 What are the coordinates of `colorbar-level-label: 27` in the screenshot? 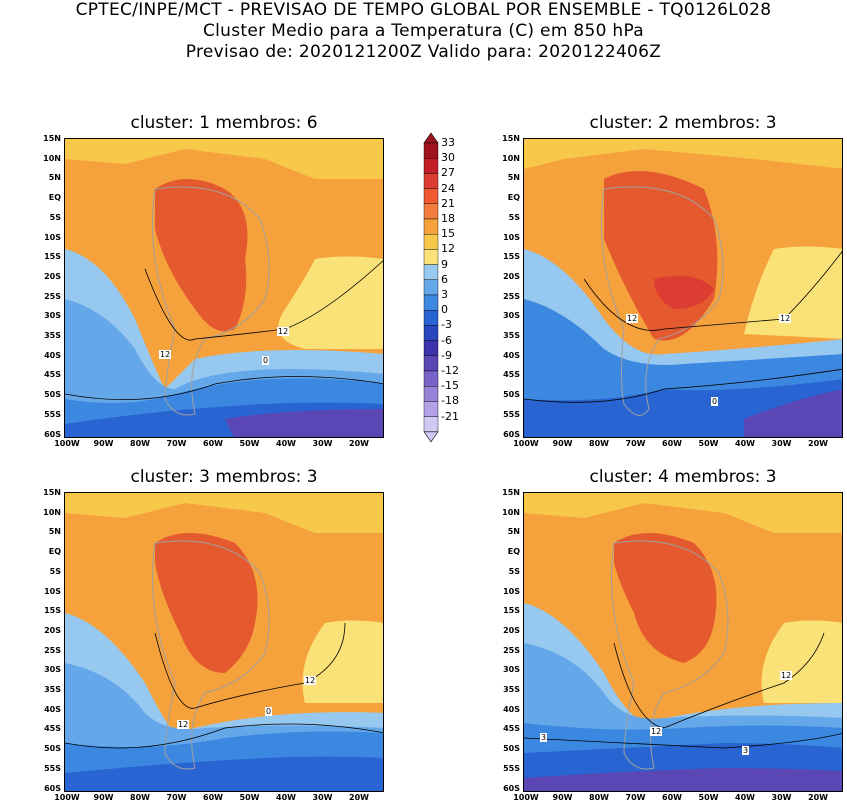 It's located at (448, 173).